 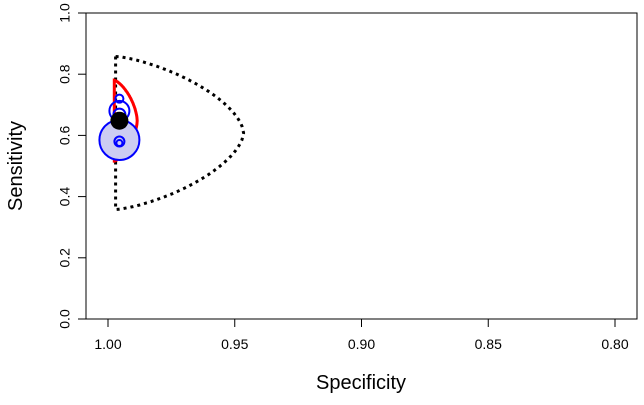 What do you see at coordinates (119, 120) in the screenshot?
I see `summary-point` at bounding box center [119, 120].